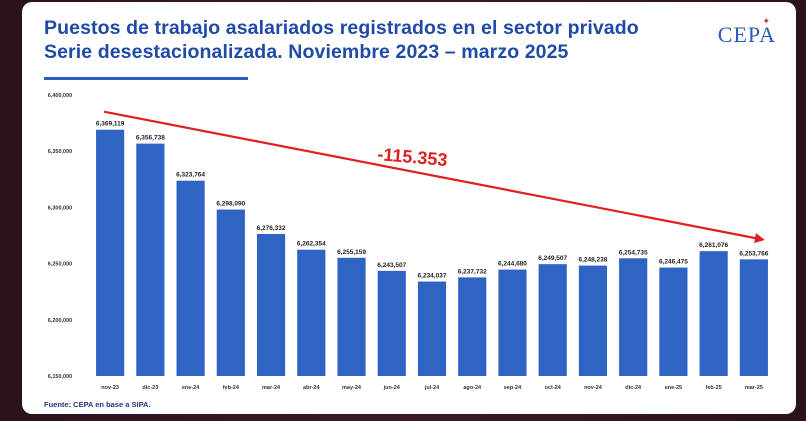 Image resolution: width=806 pixels, height=421 pixels. Describe the element at coordinates (271, 388) in the screenshot. I see `x-tick-label: mar-24` at that location.